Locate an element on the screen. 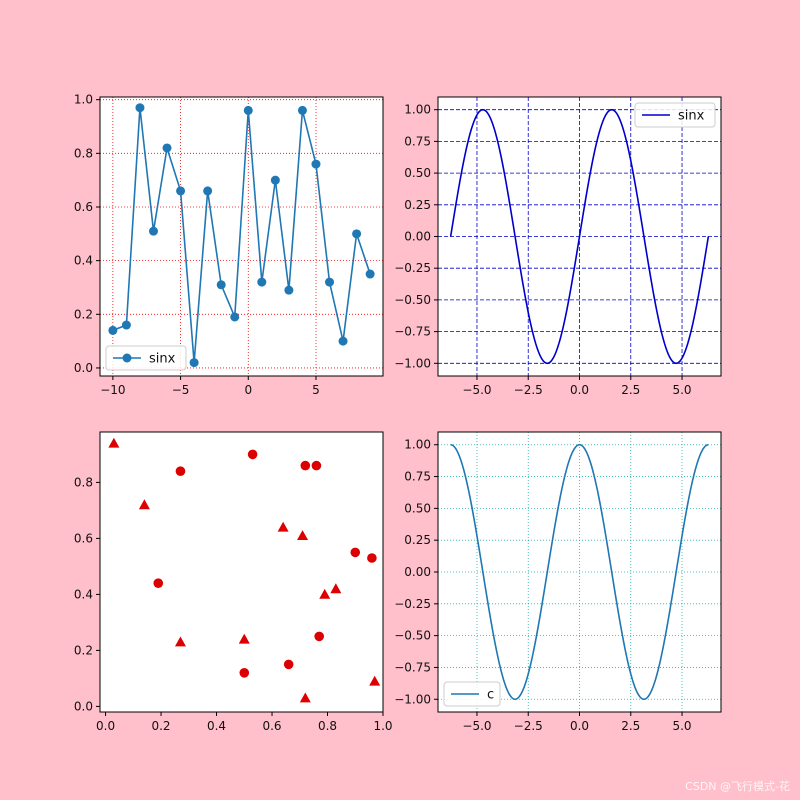 This screenshot has height=800, width=800. y-tick-label: 0.6 is located at coordinates (83, 207).